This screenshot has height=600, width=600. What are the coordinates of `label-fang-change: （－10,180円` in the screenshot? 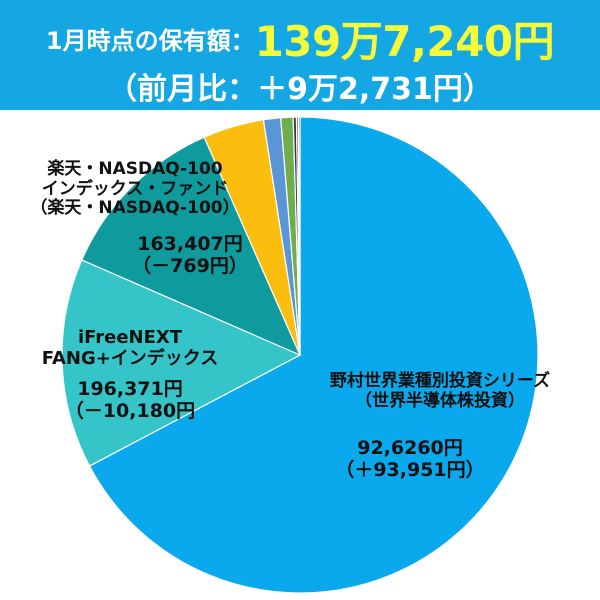 It's located at (130, 411).